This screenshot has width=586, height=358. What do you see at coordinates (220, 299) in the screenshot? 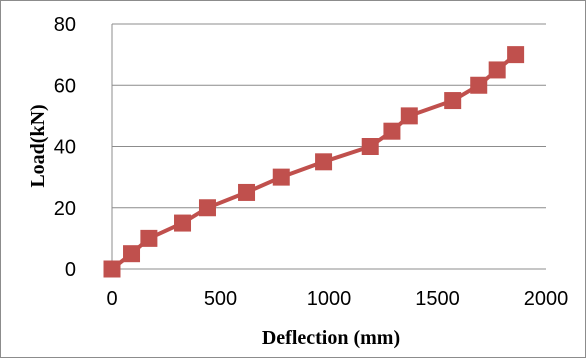
I see `x-tick-label-1: 500` at bounding box center [220, 299].